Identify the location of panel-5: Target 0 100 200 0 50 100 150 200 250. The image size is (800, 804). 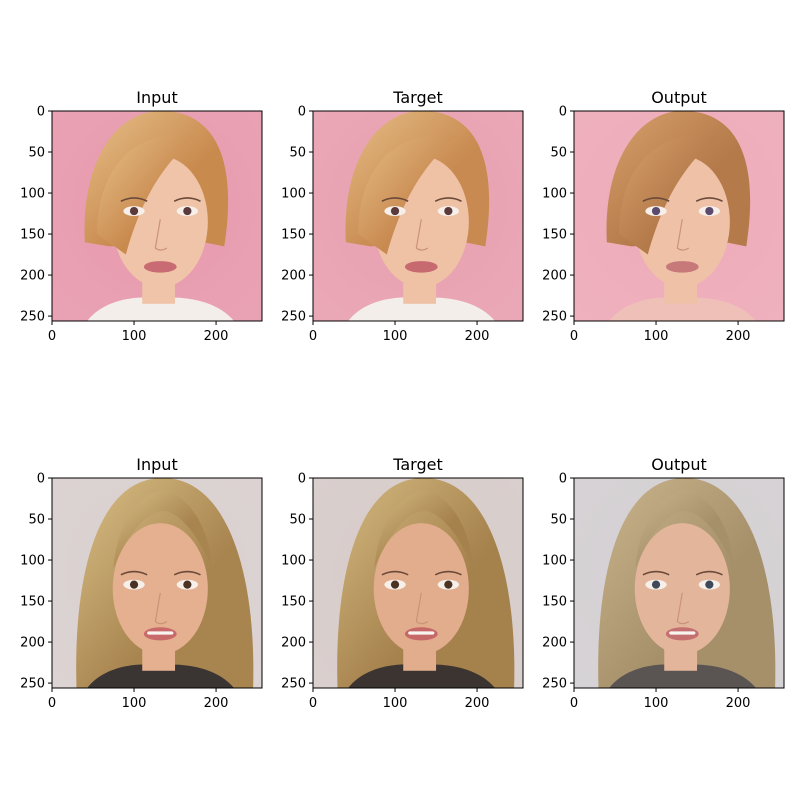
(402, 583).